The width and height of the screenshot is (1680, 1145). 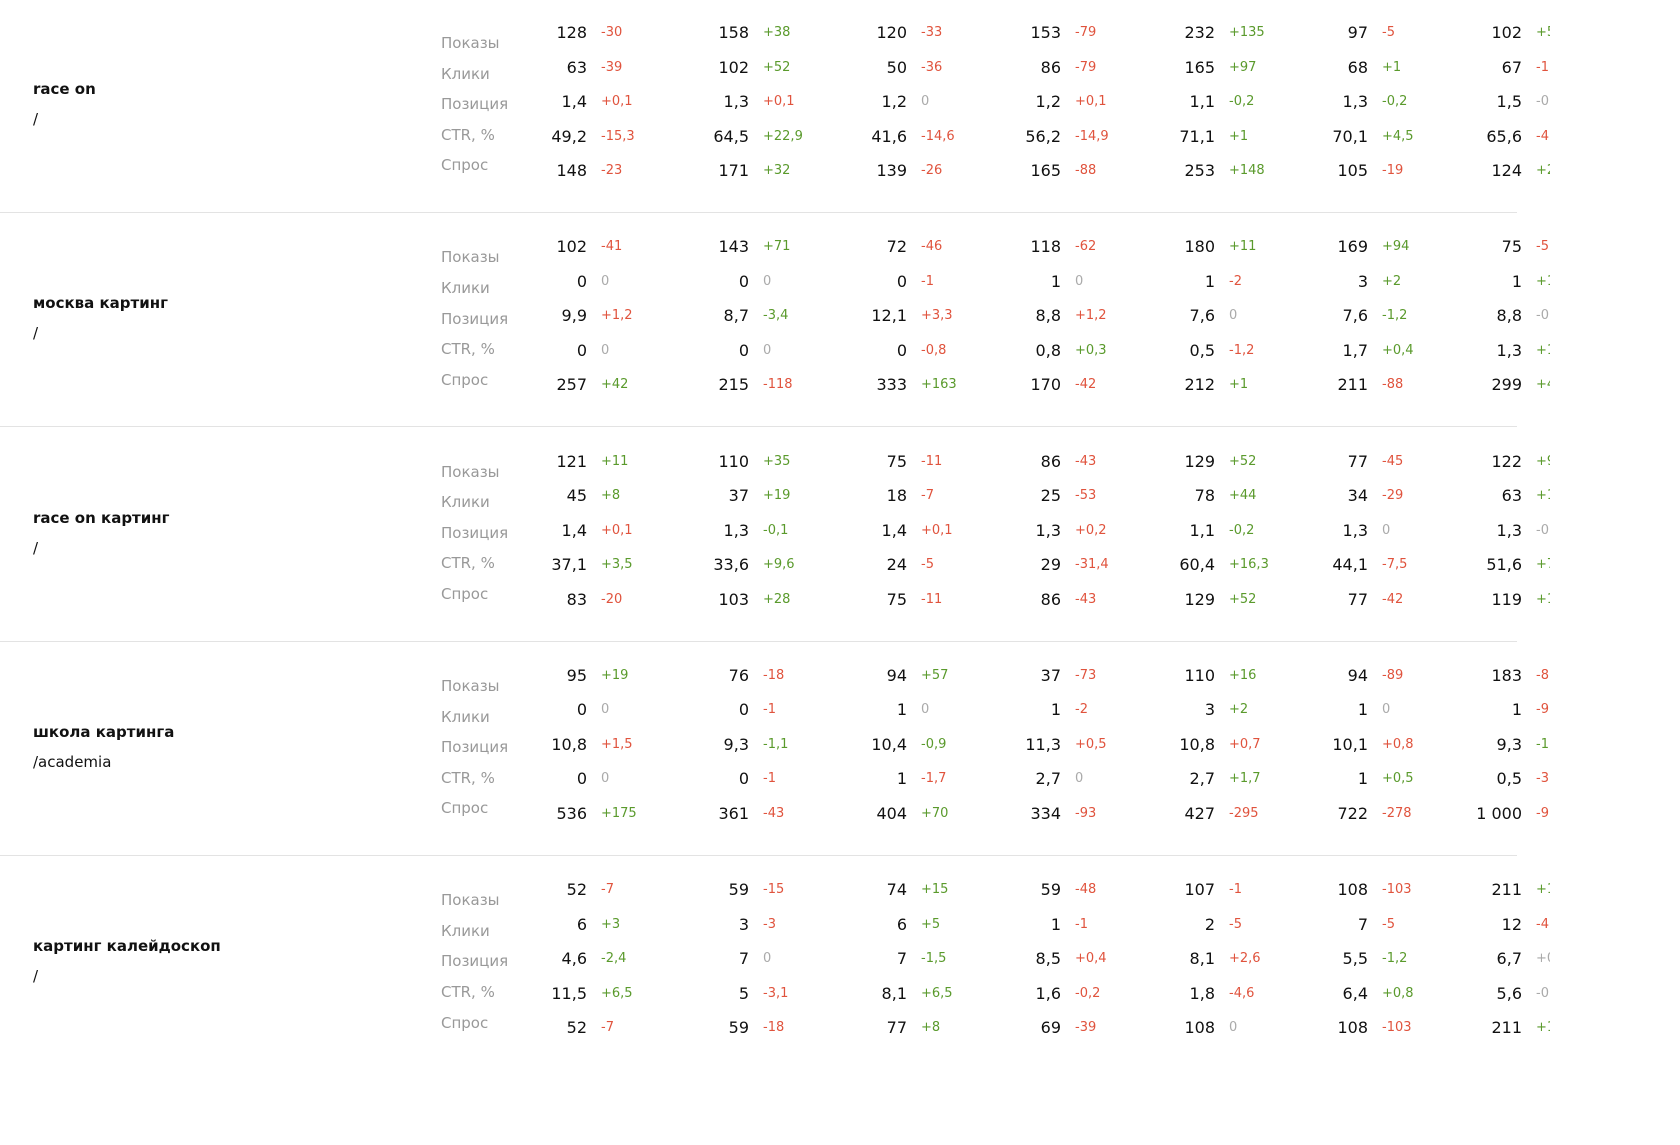 I want to click on value: 75, so click(x=1511, y=247).